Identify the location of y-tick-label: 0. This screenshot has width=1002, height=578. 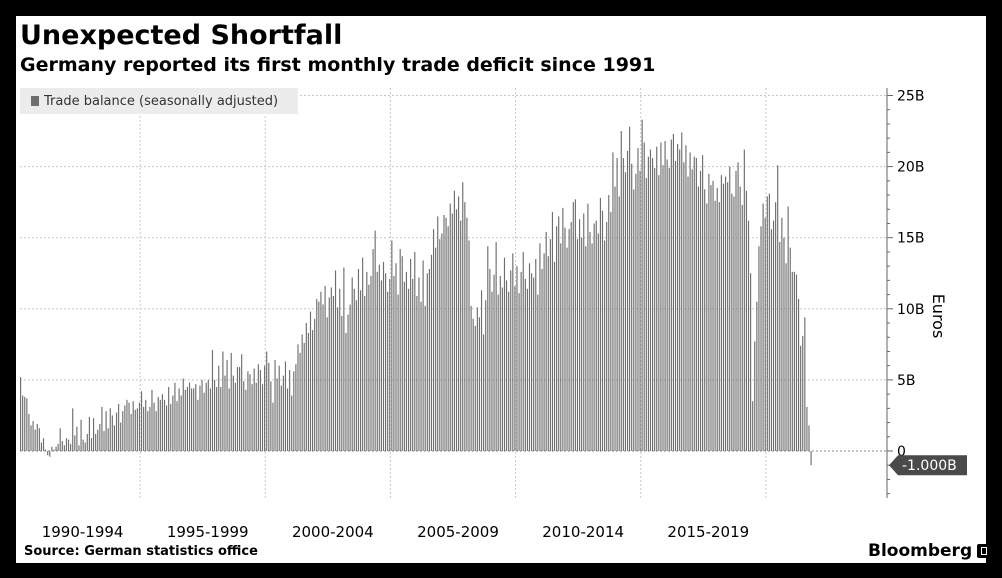
(901, 452).